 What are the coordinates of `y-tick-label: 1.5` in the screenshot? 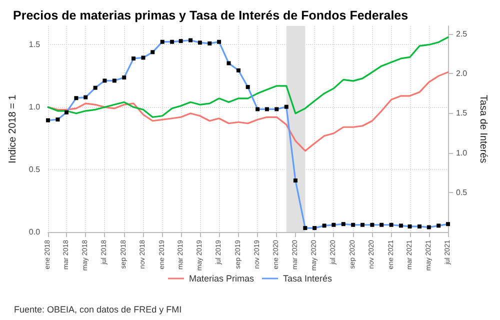 It's located at (34, 45).